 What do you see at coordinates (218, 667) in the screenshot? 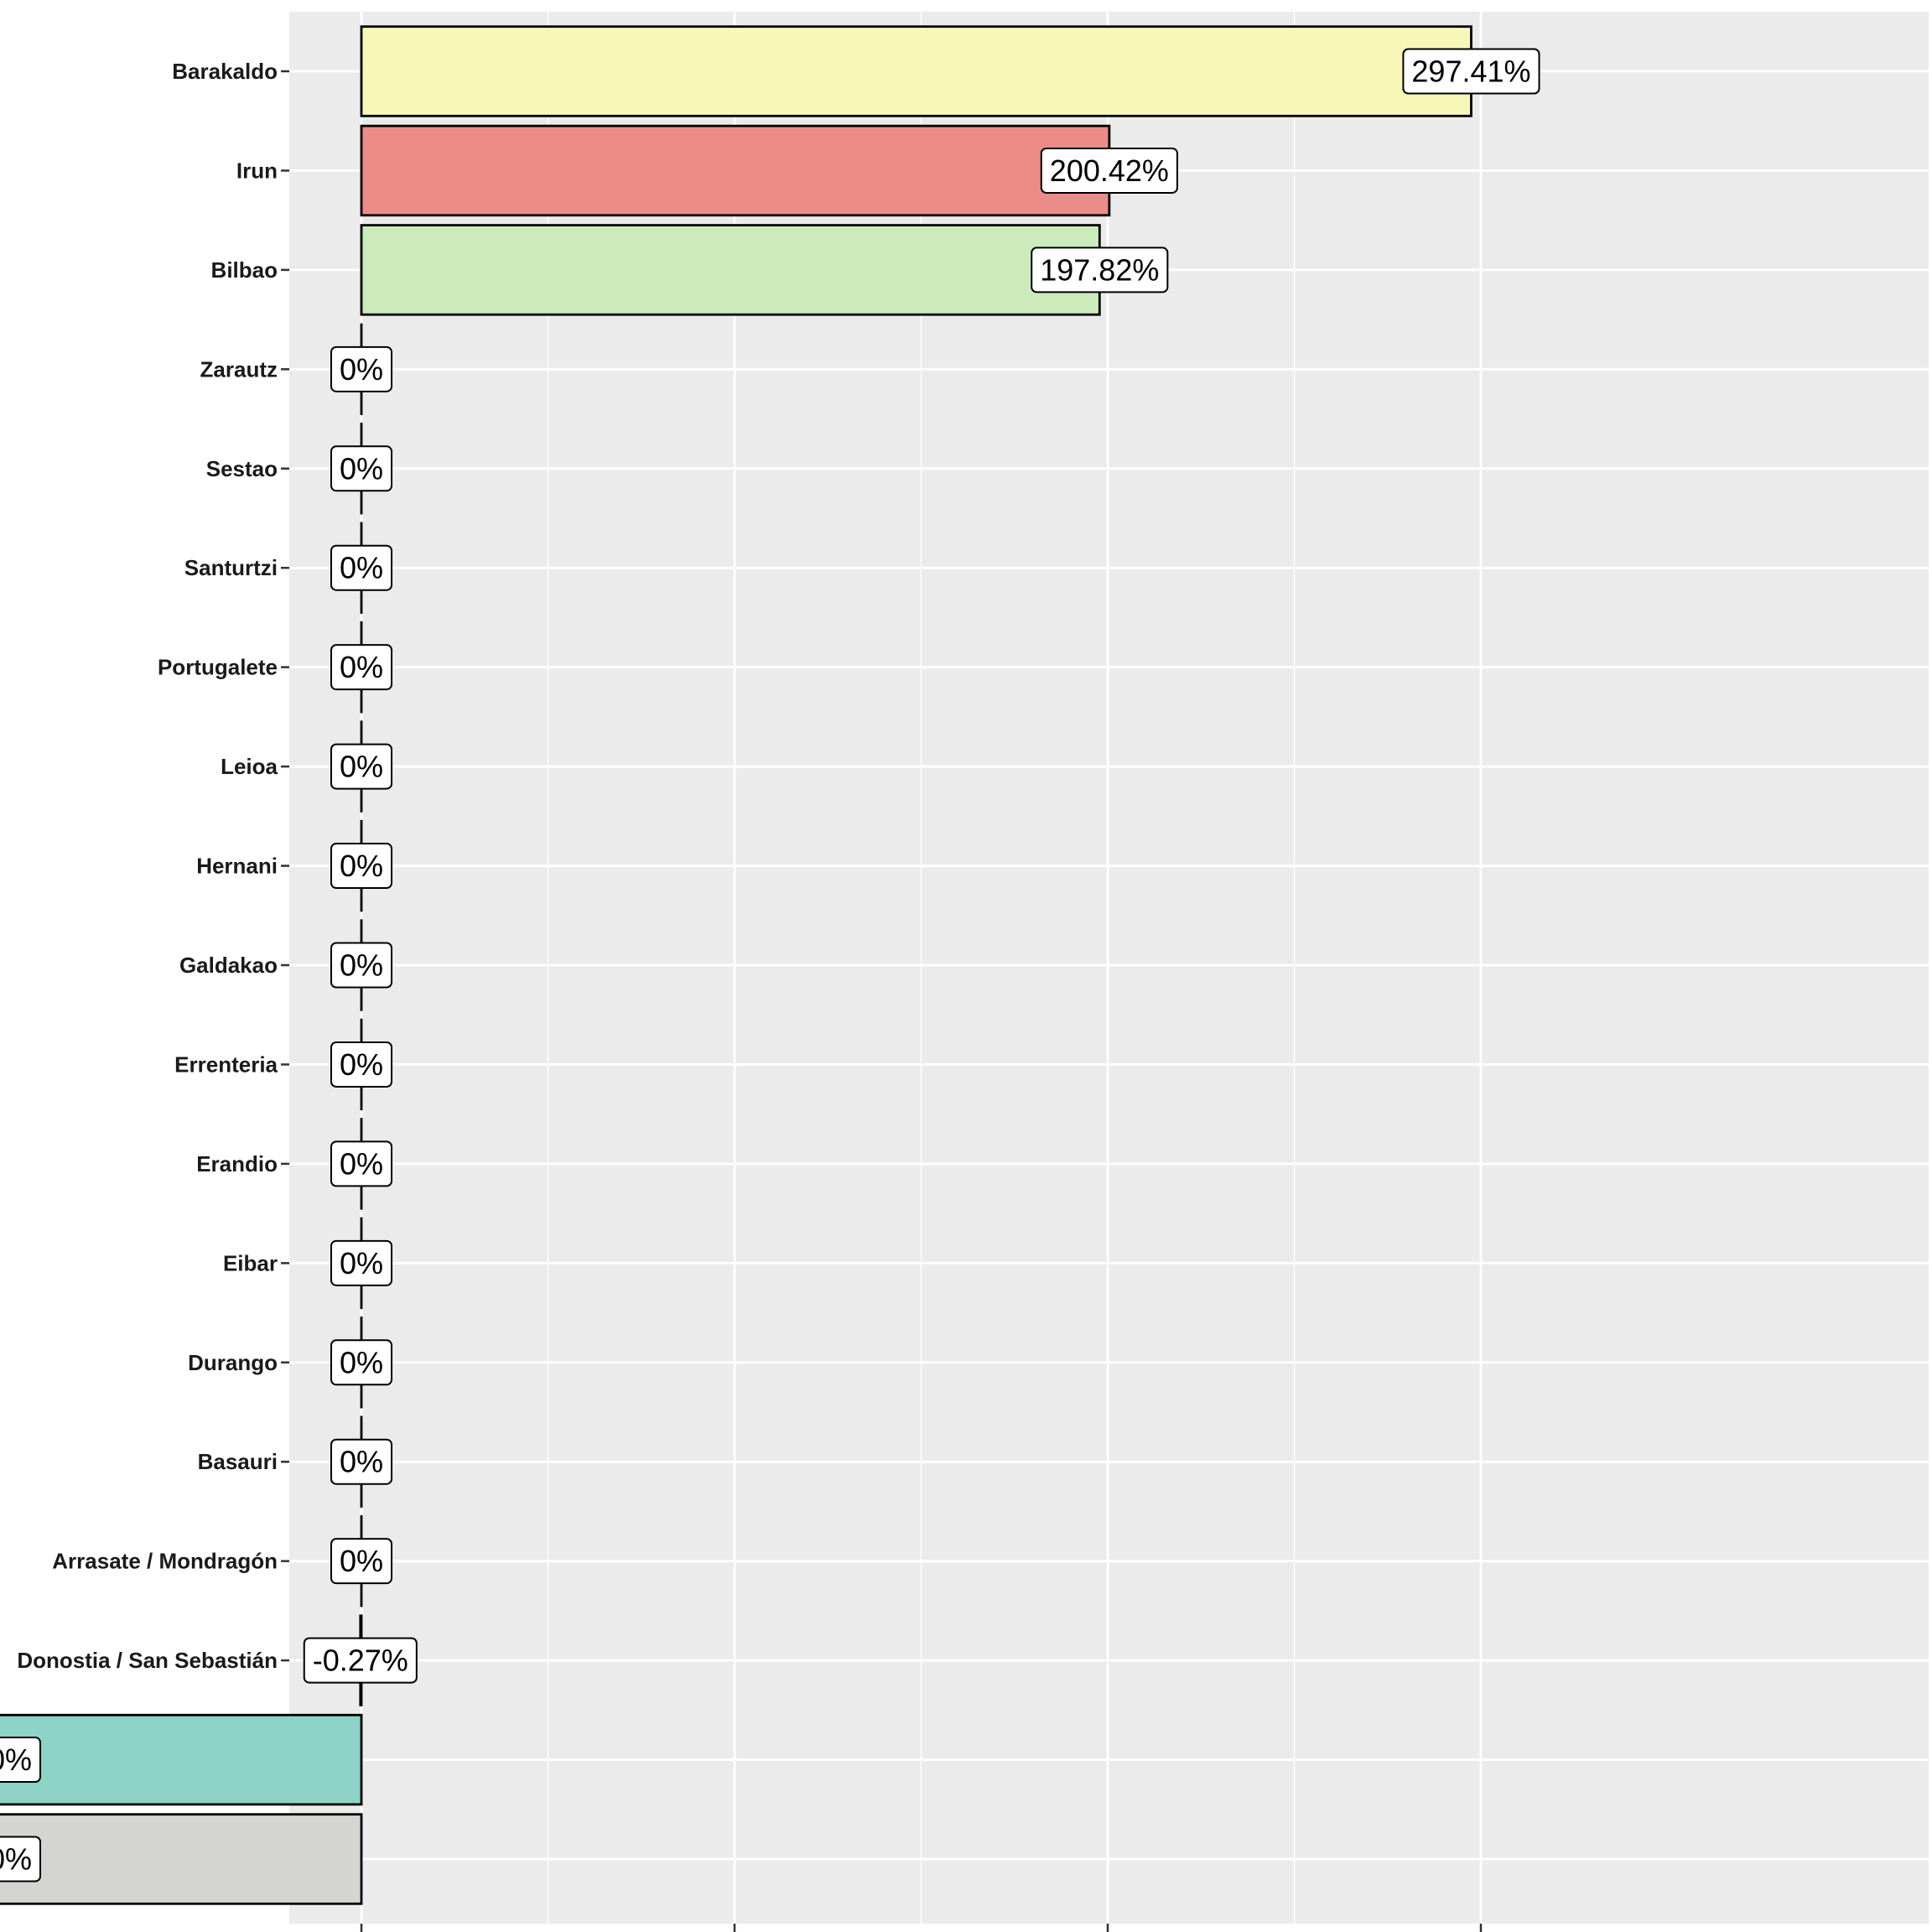
I see `category-label: Portugalete` at bounding box center [218, 667].